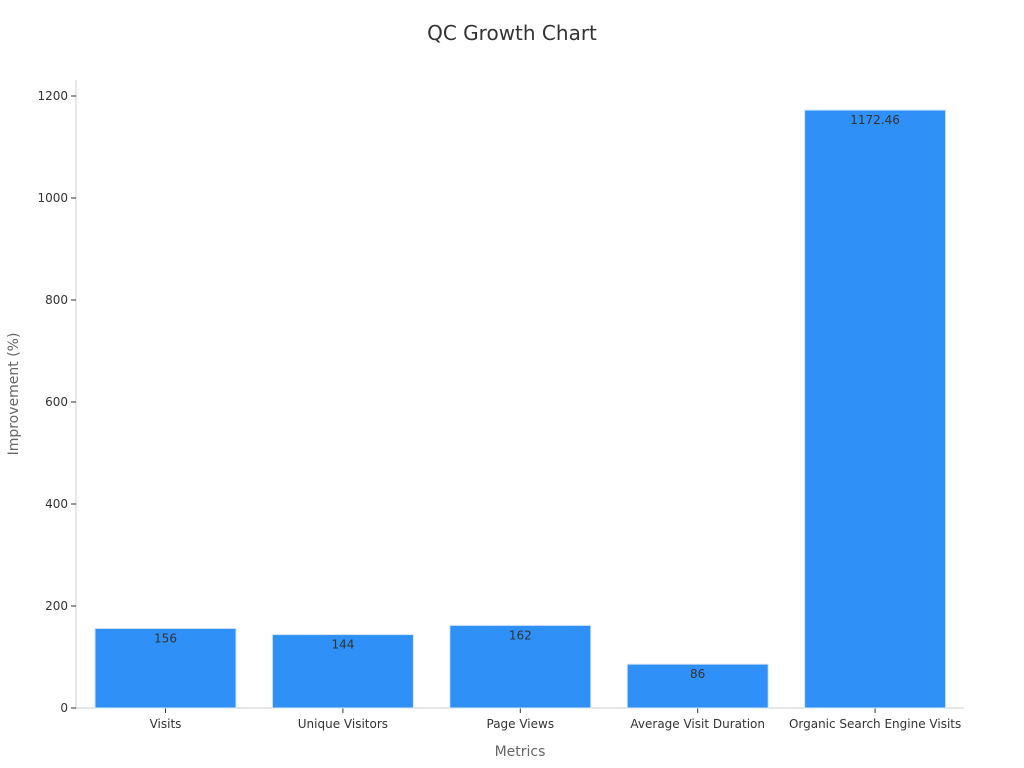  Describe the element at coordinates (875, 120) in the screenshot. I see `data-label: 1172.46` at that location.